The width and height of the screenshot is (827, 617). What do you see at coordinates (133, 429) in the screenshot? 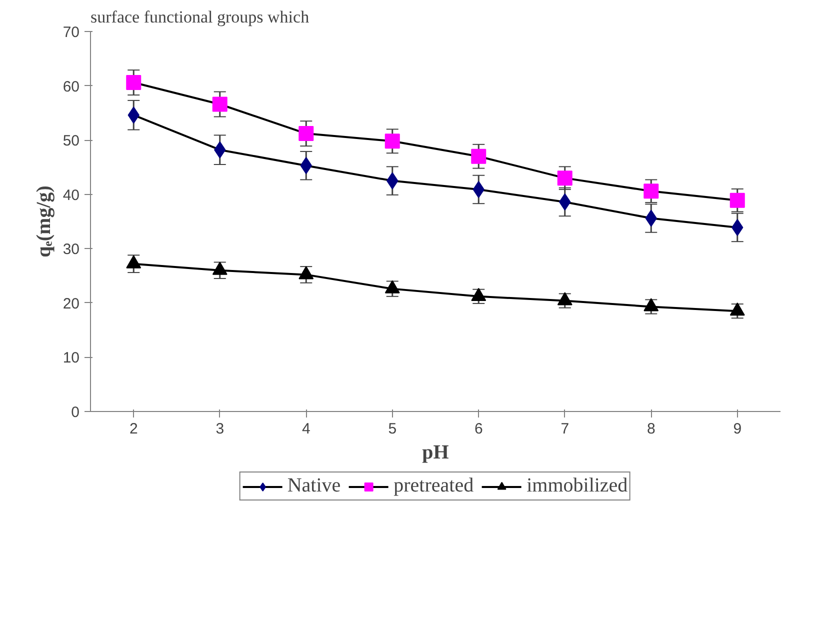
I see `x-tick-label: 2` at bounding box center [133, 429].